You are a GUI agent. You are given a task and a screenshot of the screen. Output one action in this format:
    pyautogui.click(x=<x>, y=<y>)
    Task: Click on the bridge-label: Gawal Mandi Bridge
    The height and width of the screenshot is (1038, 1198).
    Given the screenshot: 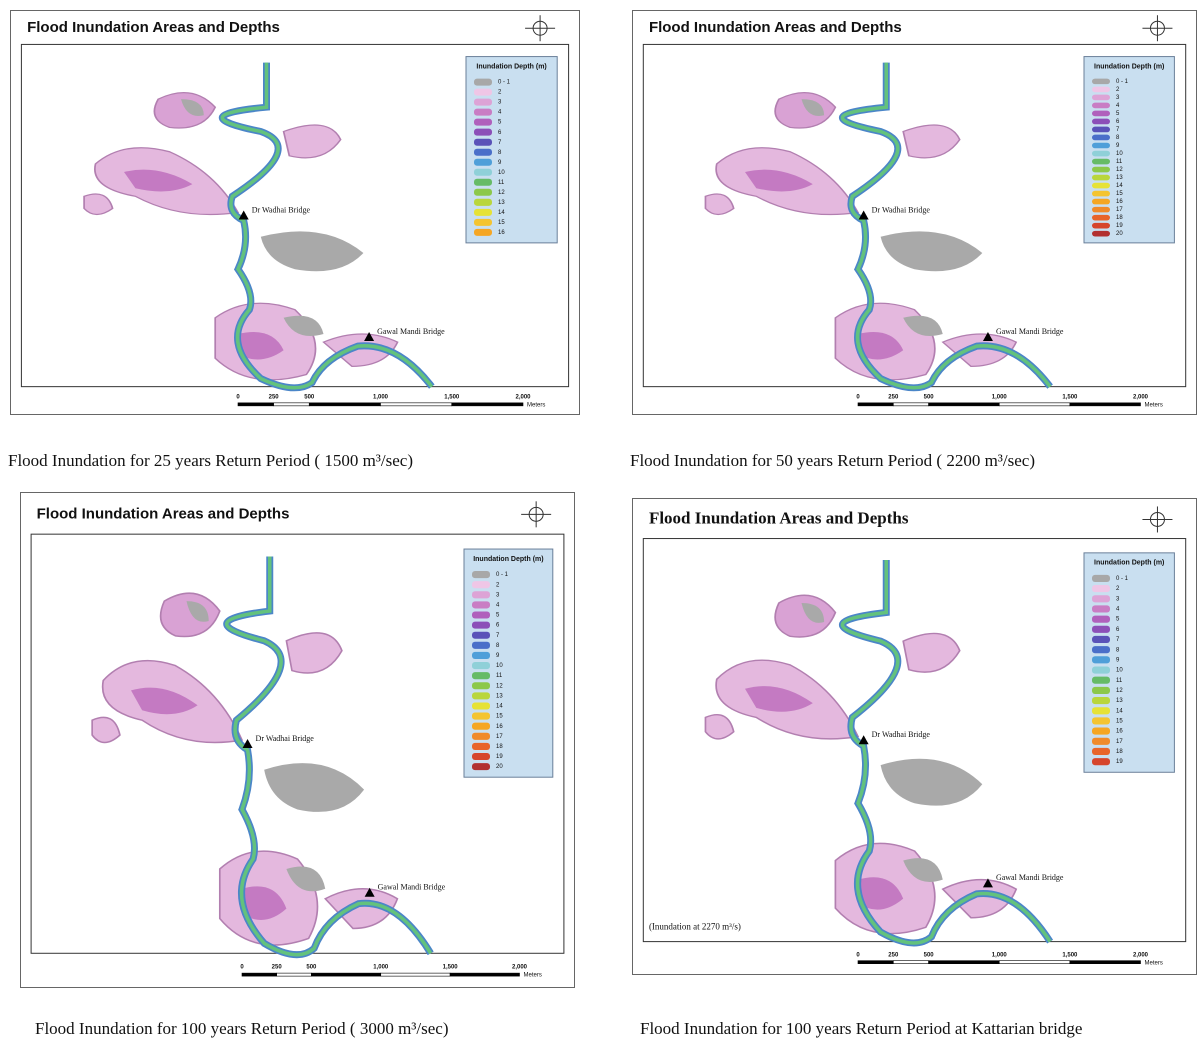 What is the action you would take?
    pyautogui.click(x=411, y=331)
    